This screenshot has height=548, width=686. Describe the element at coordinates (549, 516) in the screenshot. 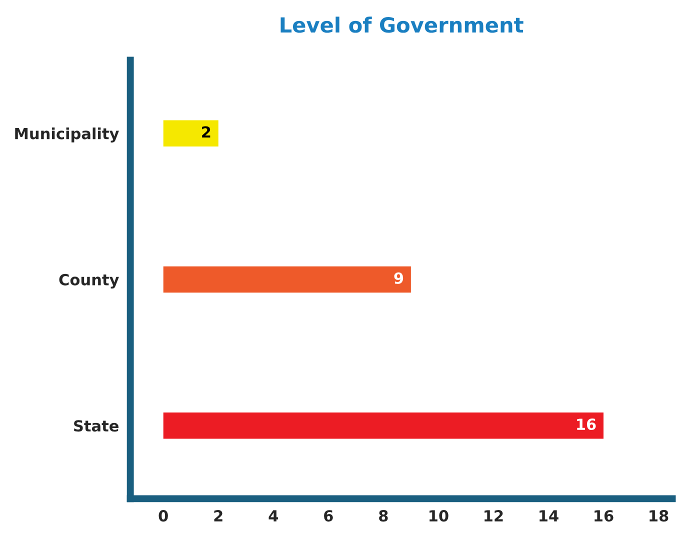

I see `x-tick-label: 14` at that location.